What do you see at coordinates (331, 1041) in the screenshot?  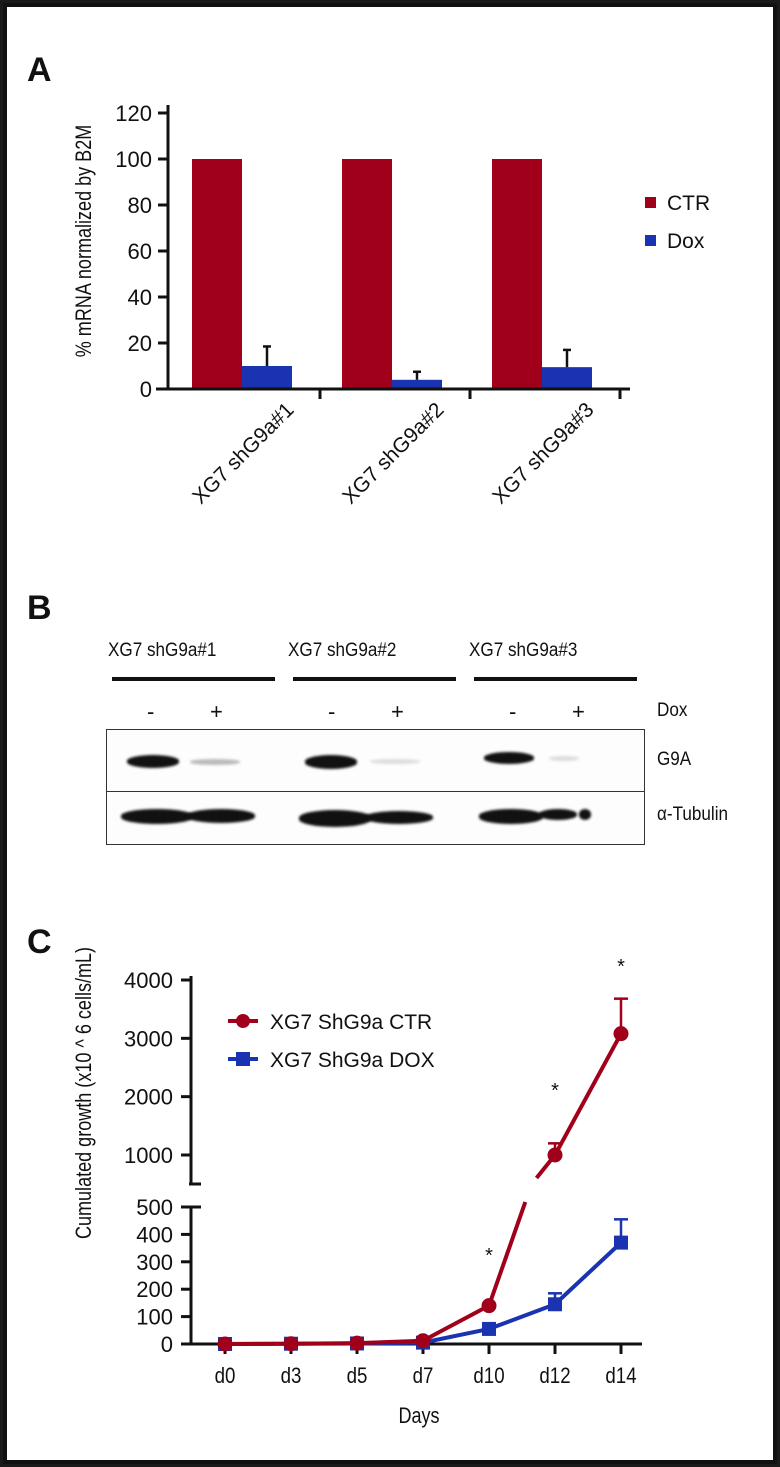 I see `legend: XG7 ShG9a CTR XG7 ShG9a DOX` at bounding box center [331, 1041].